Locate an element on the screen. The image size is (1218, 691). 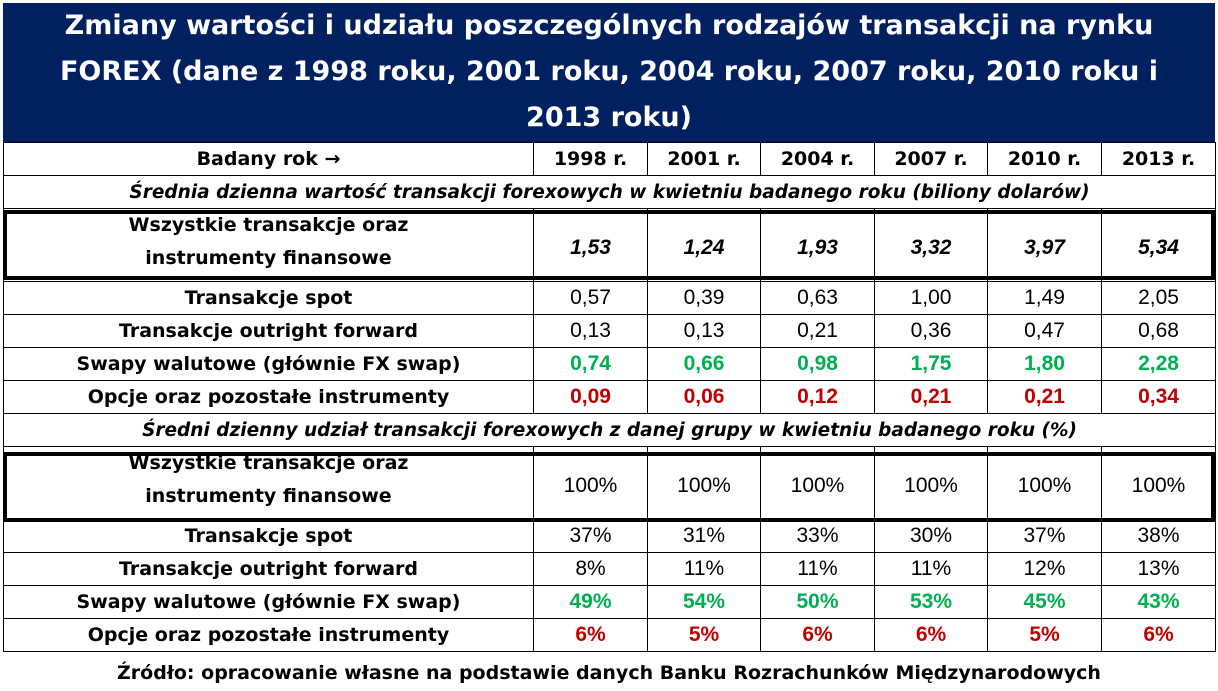
value-cell: 43% is located at coordinates (1158, 602).